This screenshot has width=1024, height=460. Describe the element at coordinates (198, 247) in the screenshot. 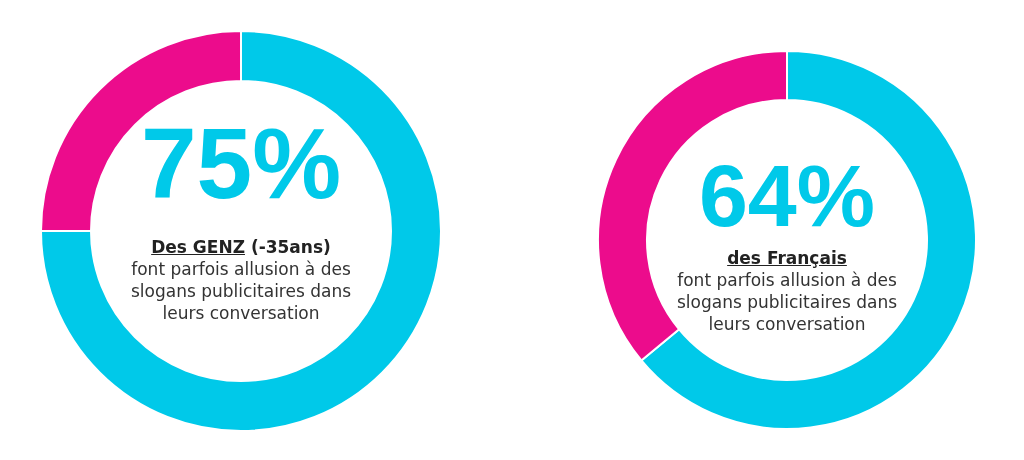

I see `text: Des GENZ` at that location.